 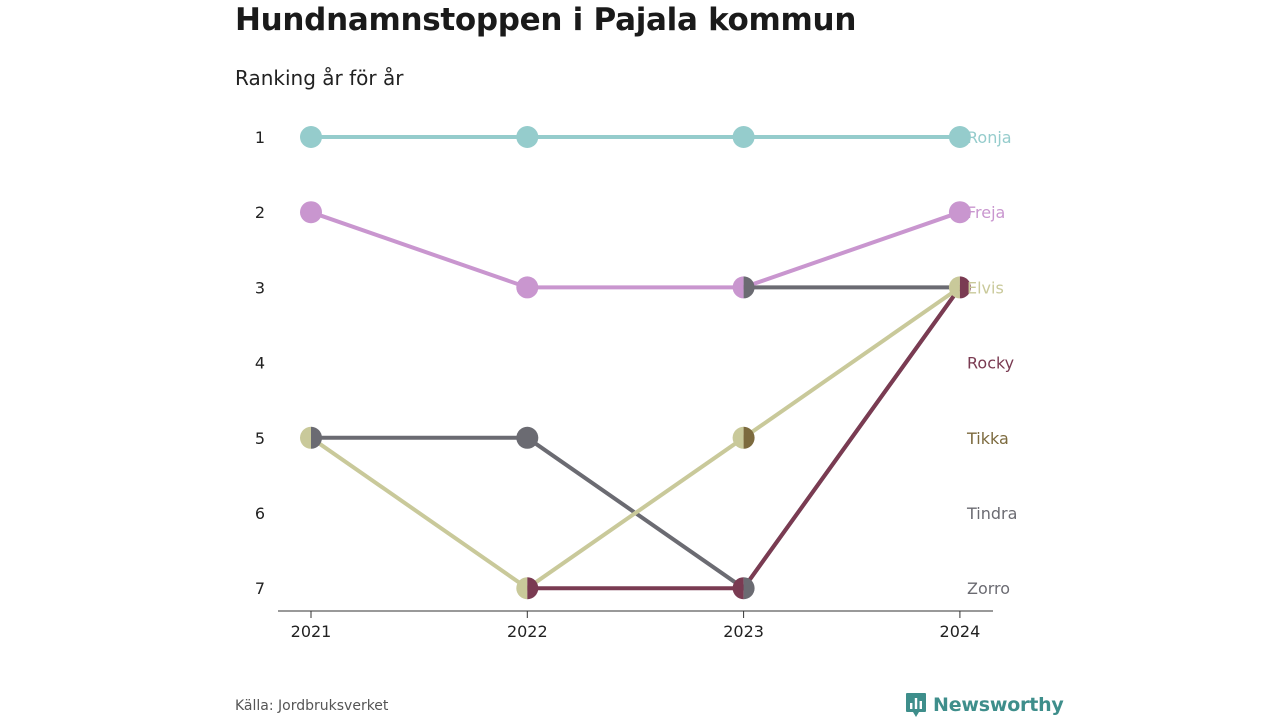 What do you see at coordinates (260, 588) in the screenshot?
I see `y-tick-label: 7` at bounding box center [260, 588].